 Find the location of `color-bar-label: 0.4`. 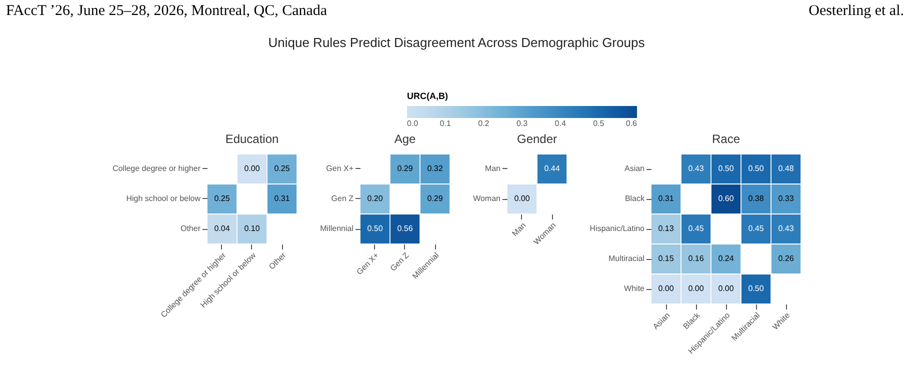

color-bar-label: 0.4 is located at coordinates (560, 123).